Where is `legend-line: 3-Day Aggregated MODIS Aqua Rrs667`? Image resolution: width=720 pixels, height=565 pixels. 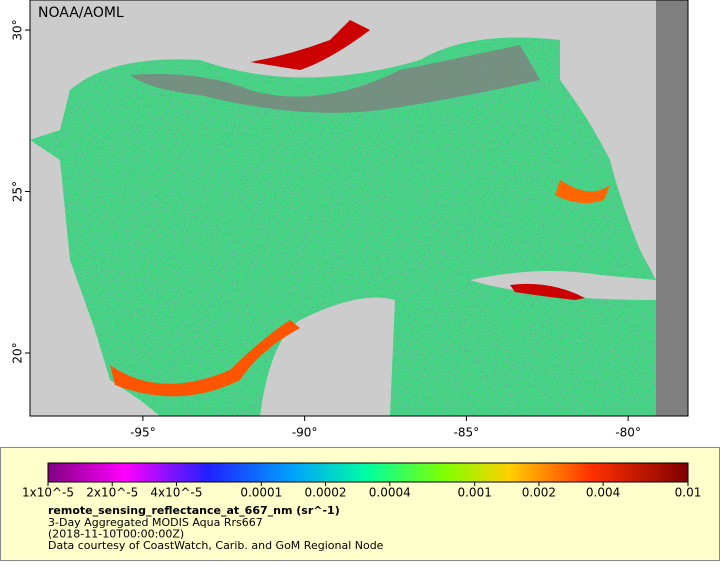 legend-line: 3-Day Aggregated MODIS Aqua Rrs667 is located at coordinates (155, 522).